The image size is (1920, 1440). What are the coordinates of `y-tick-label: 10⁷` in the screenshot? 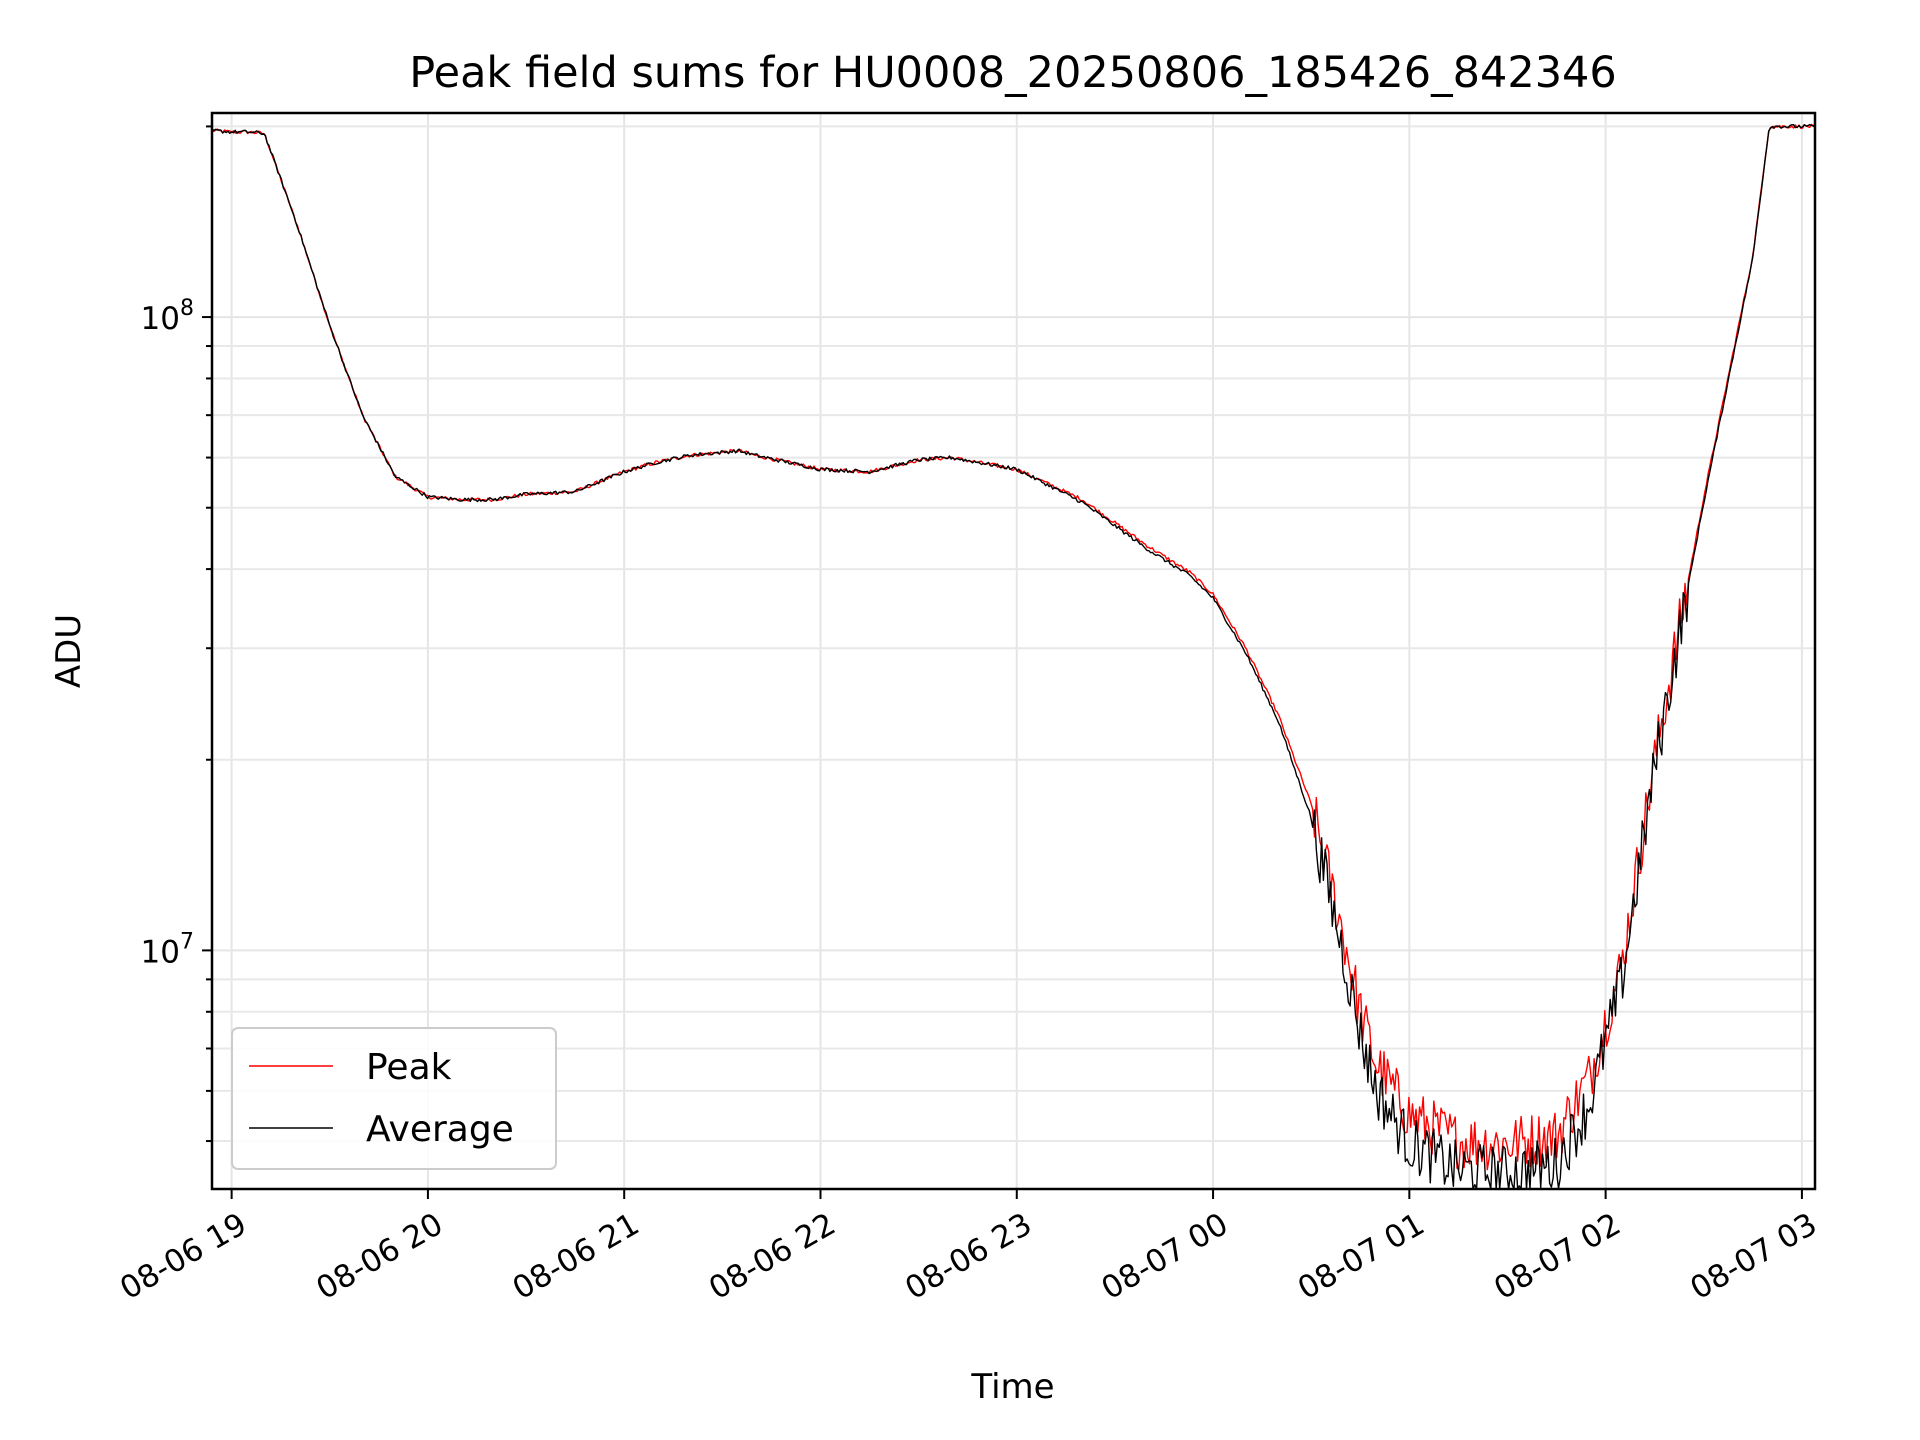 It's located at (167, 949).